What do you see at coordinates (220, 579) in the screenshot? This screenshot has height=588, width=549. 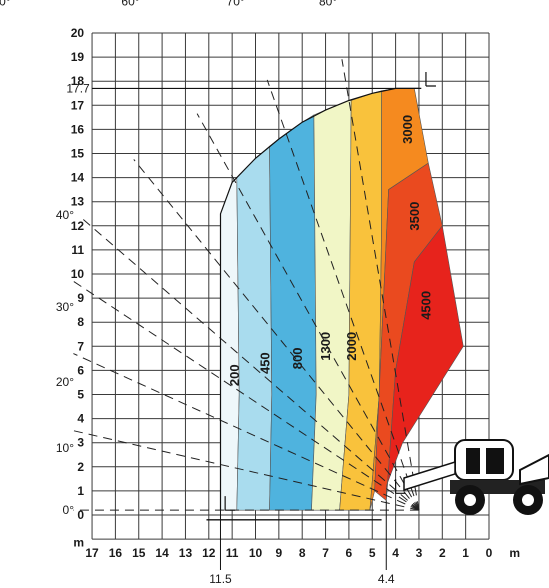 I see `max-reach-label: 11.5` at bounding box center [220, 579].